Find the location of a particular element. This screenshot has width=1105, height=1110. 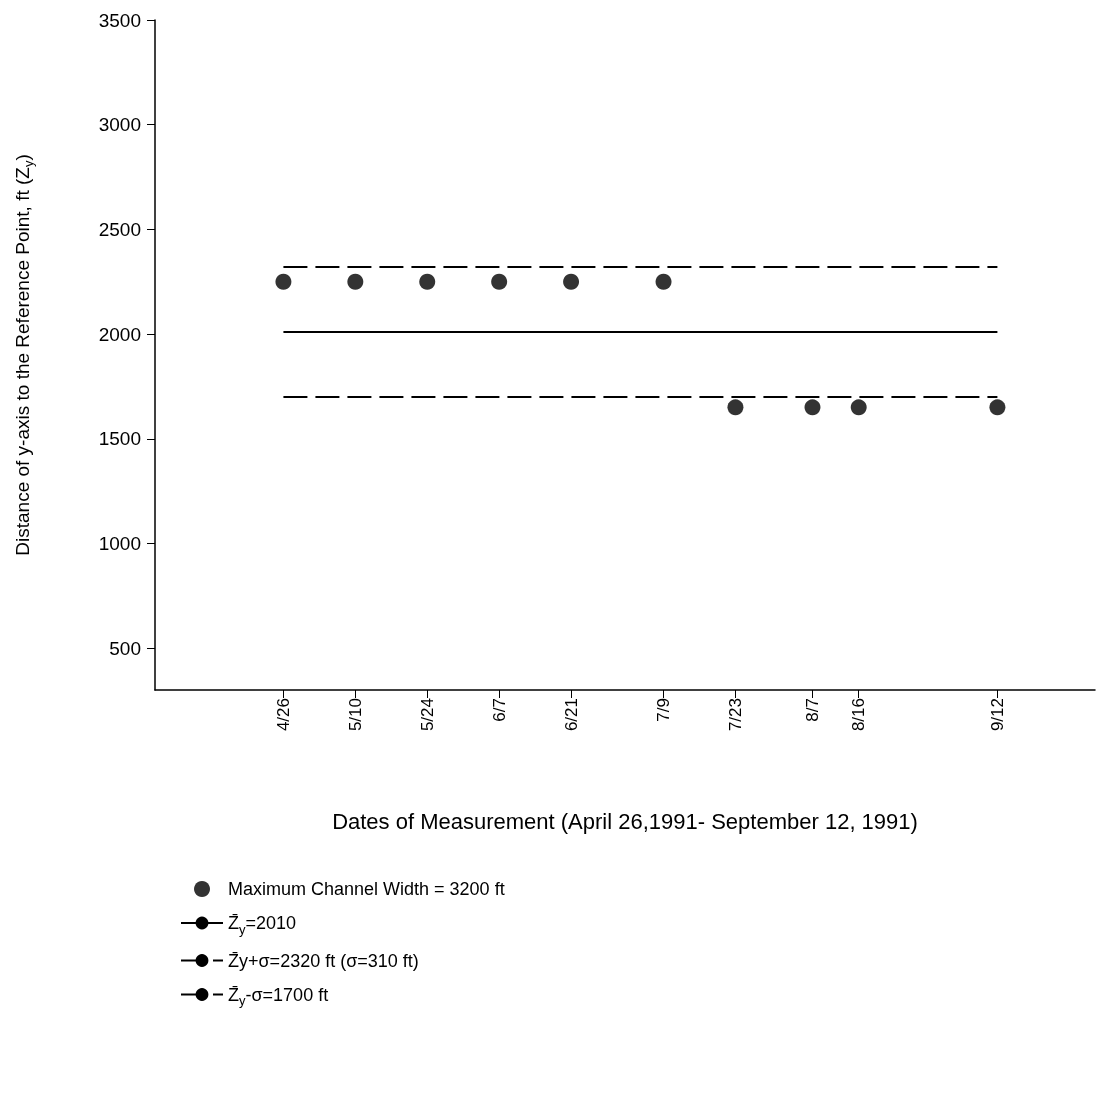

x-tick-label: 9/12 is located at coordinates (997, 715).